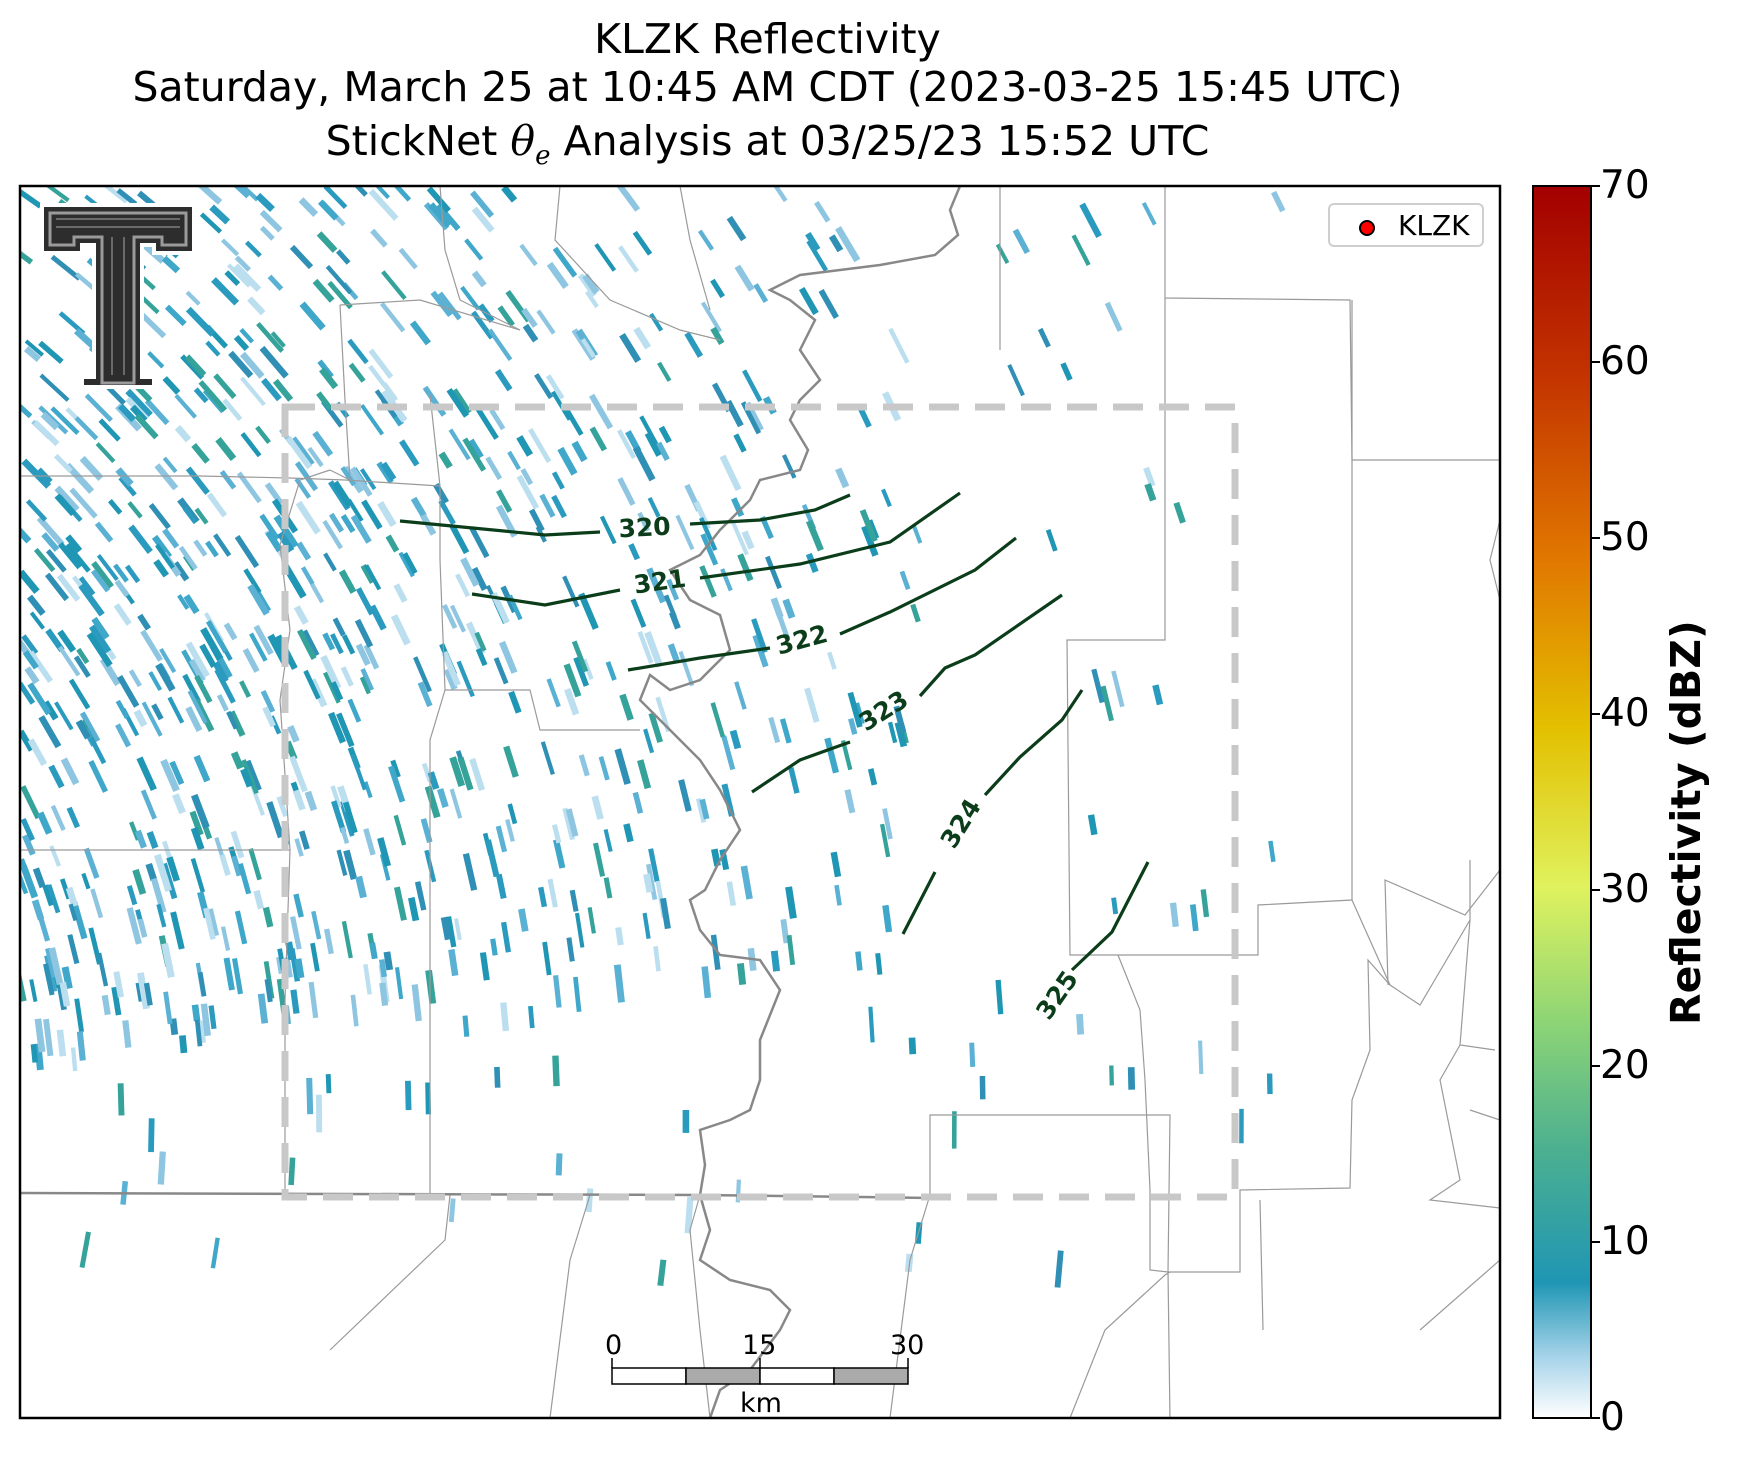  Describe the element at coordinates (614, 1345) in the screenshot. I see `scalebar-label-0: 0` at that location.